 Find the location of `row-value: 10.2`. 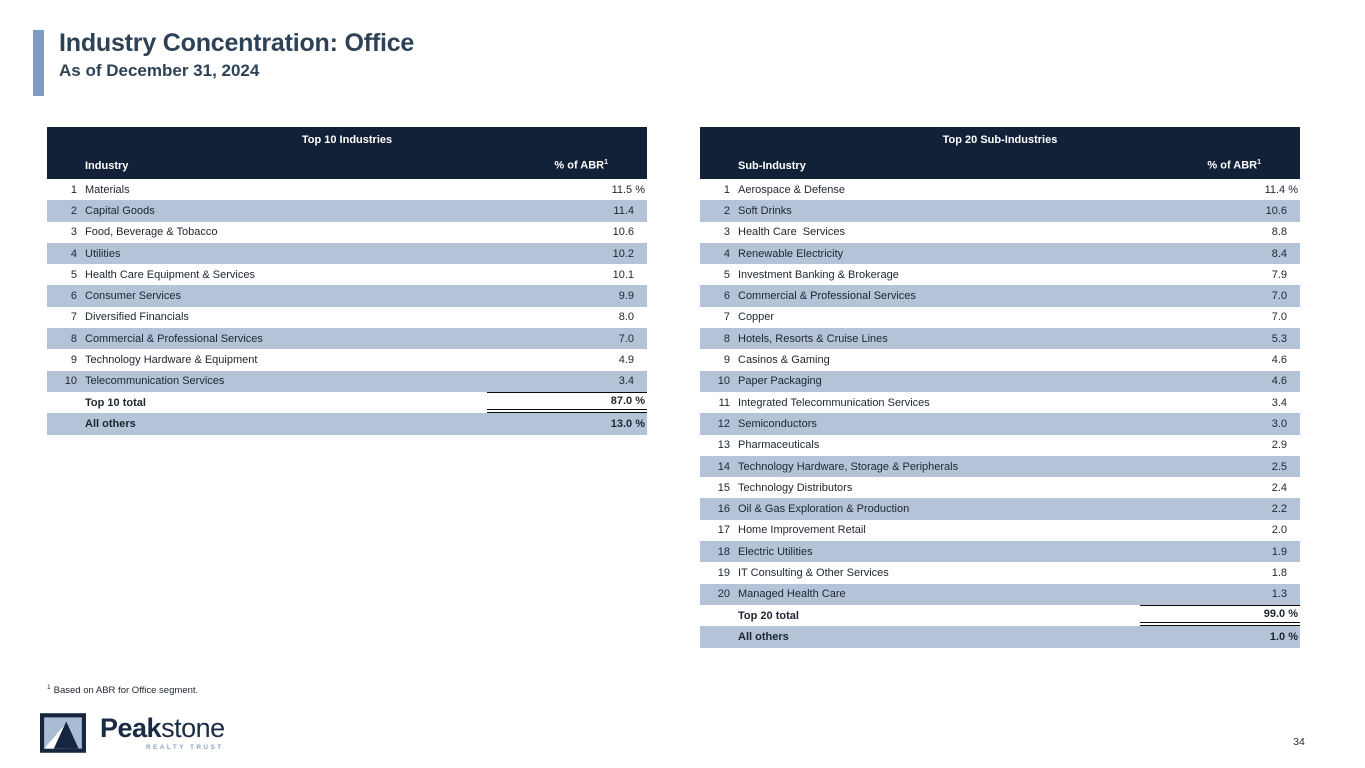

row-value: 10.2 is located at coordinates (623, 253).